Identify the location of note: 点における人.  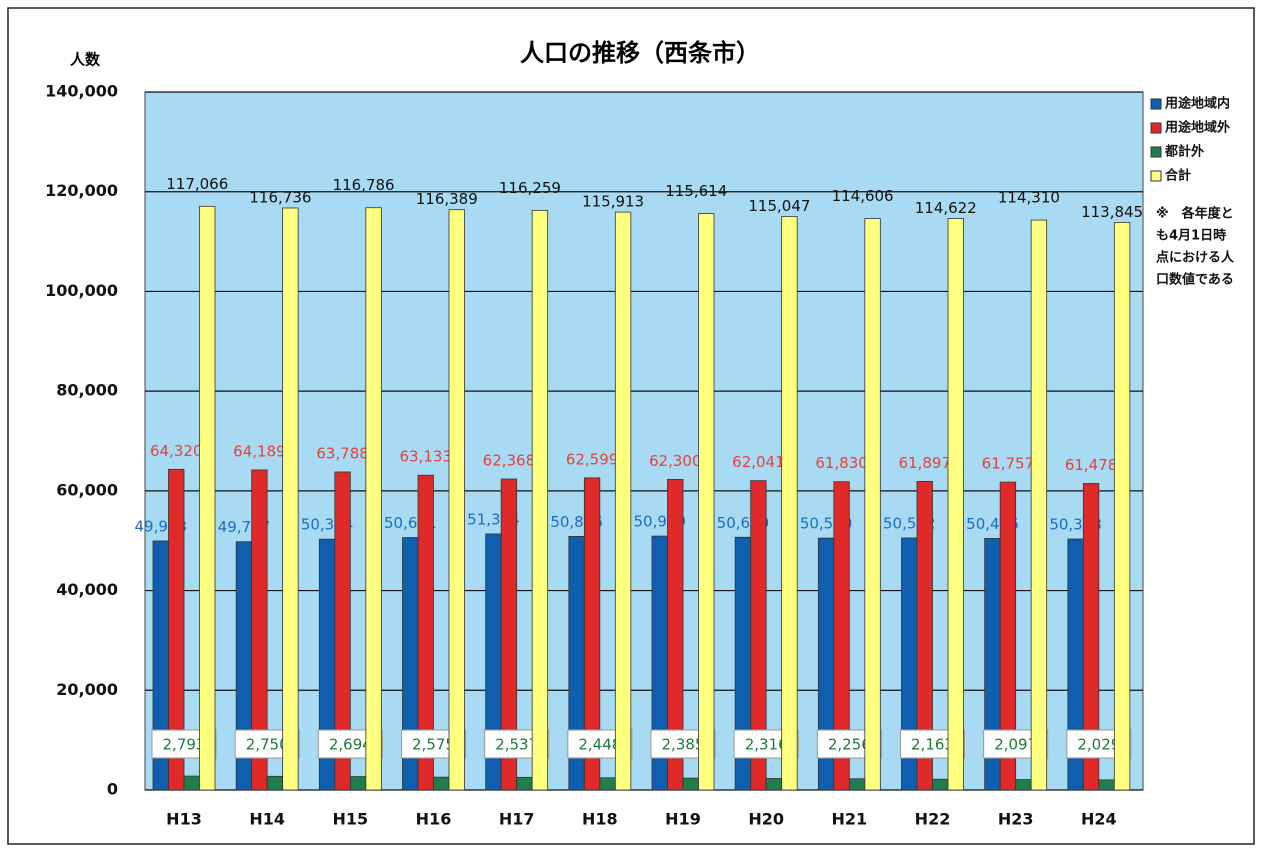
(1195, 258).